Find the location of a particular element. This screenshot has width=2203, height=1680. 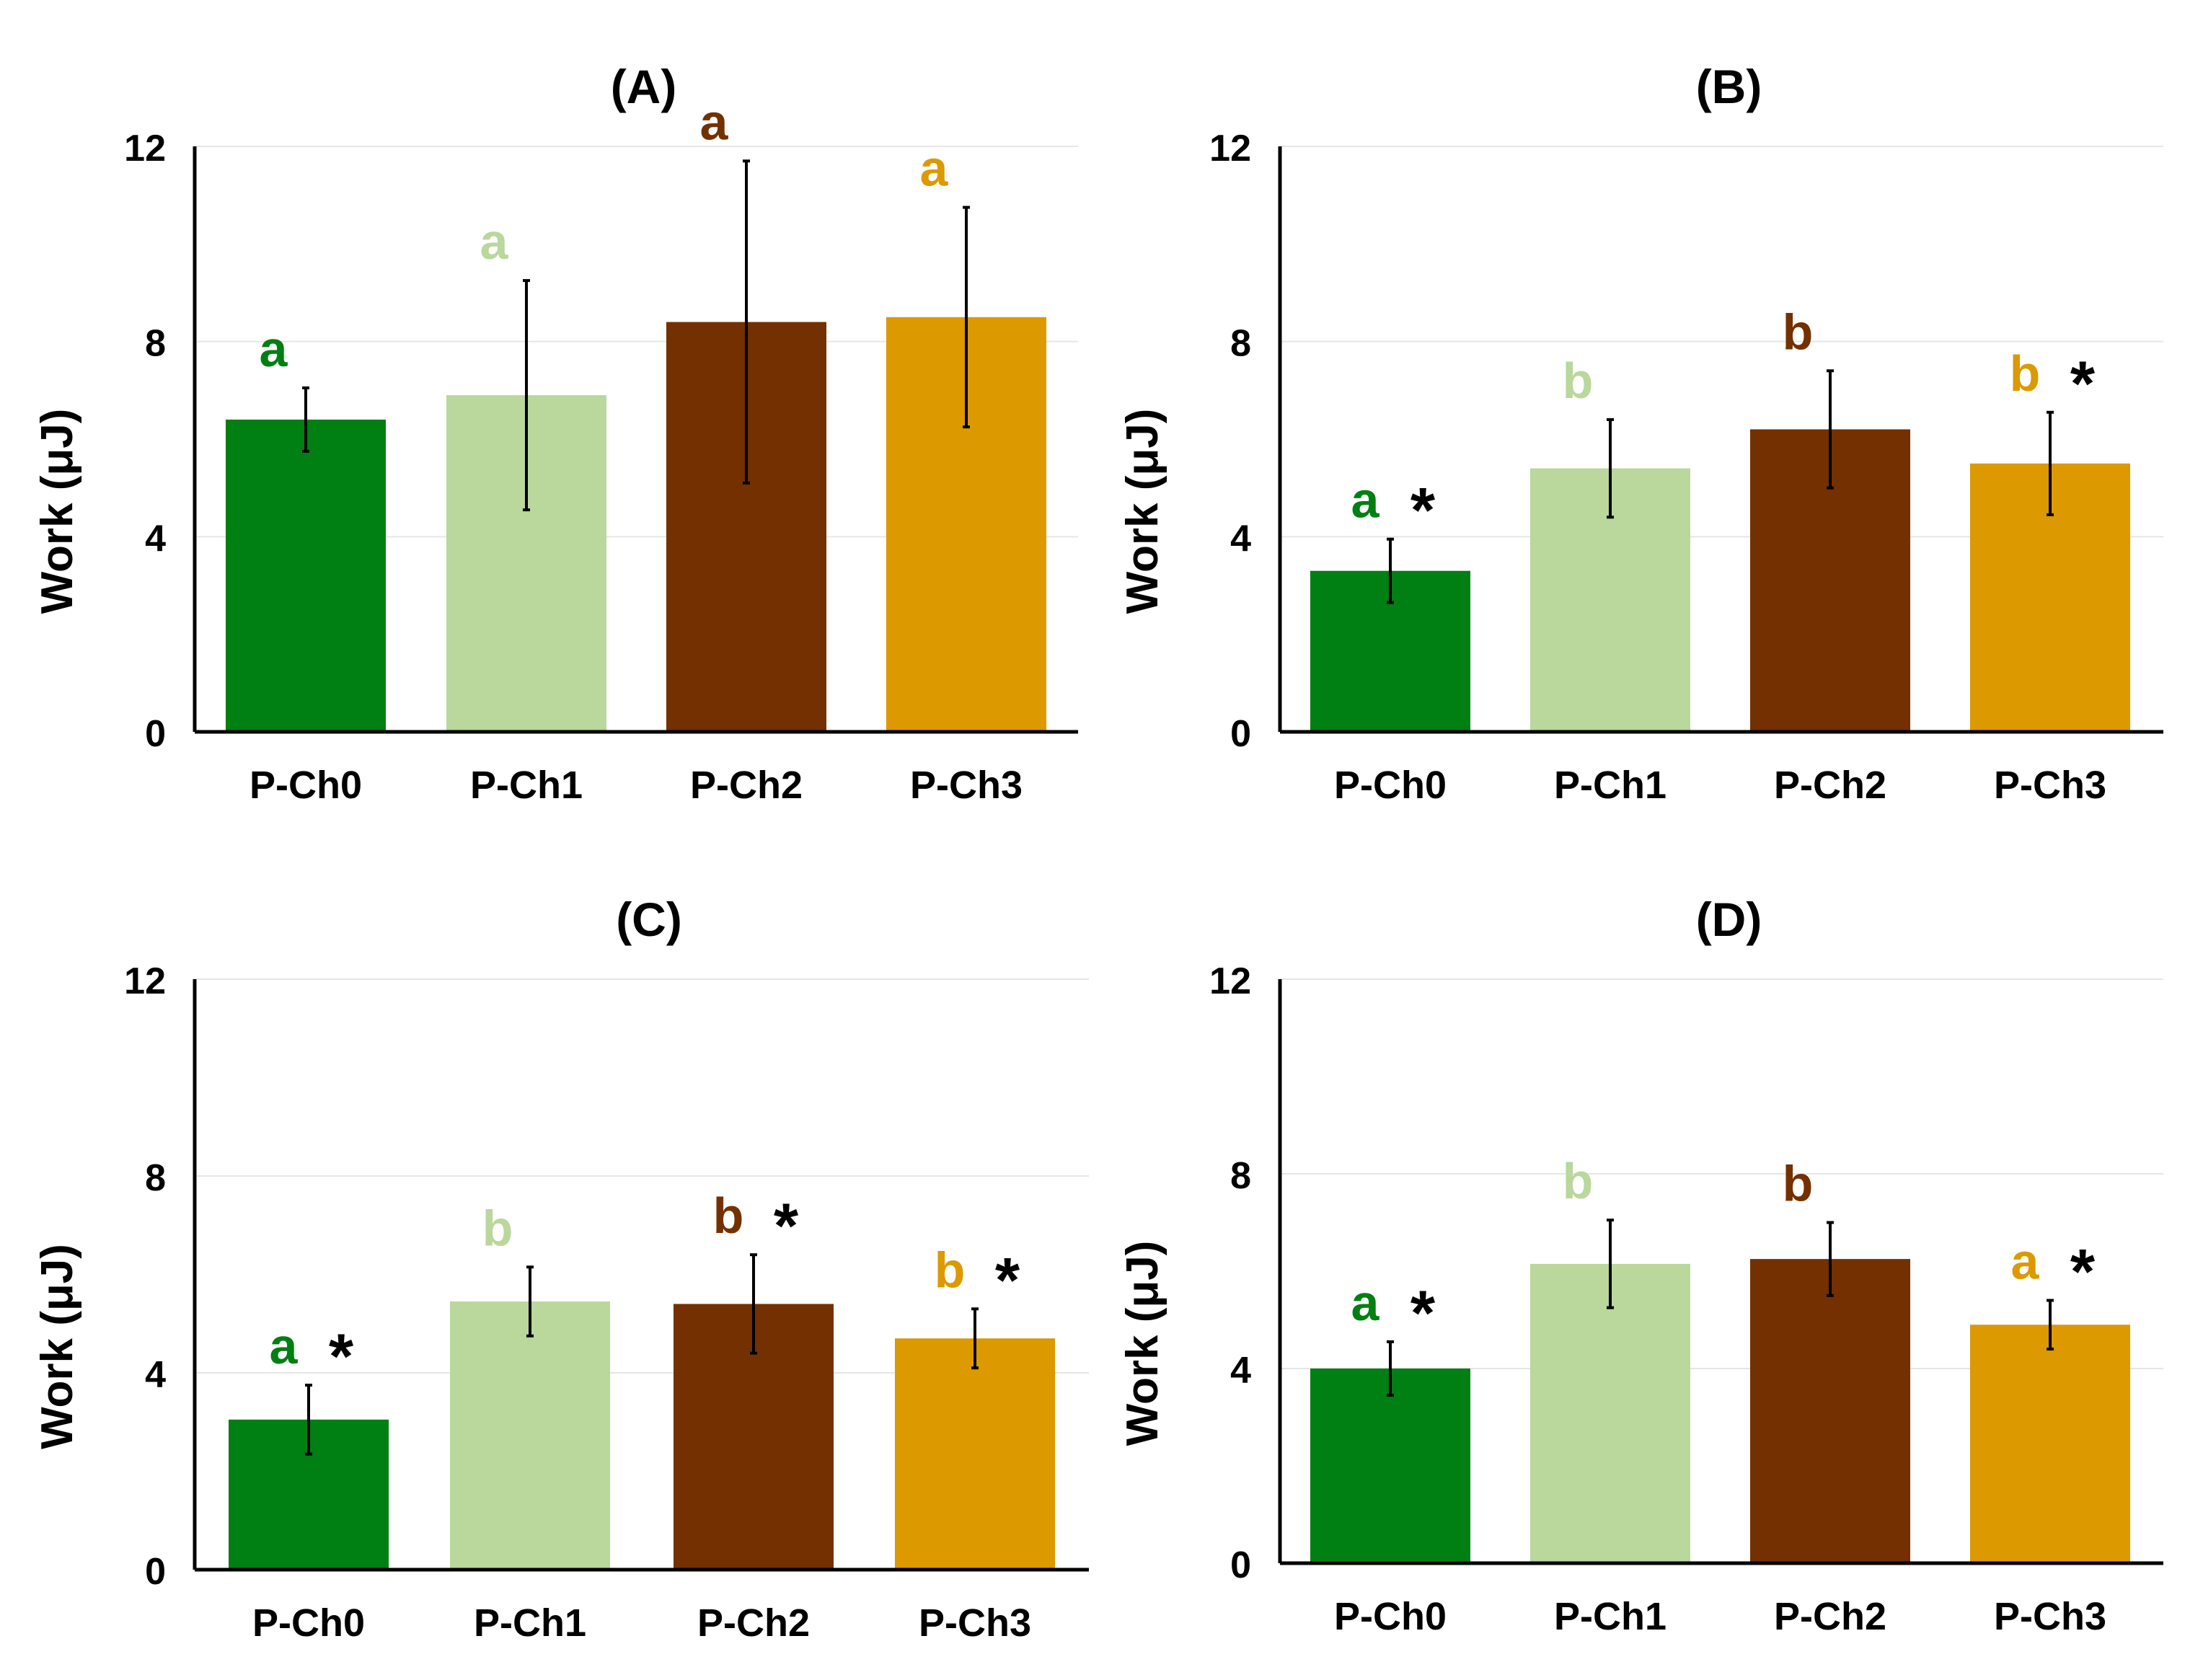

chart-title: (B) is located at coordinates (1729, 86).